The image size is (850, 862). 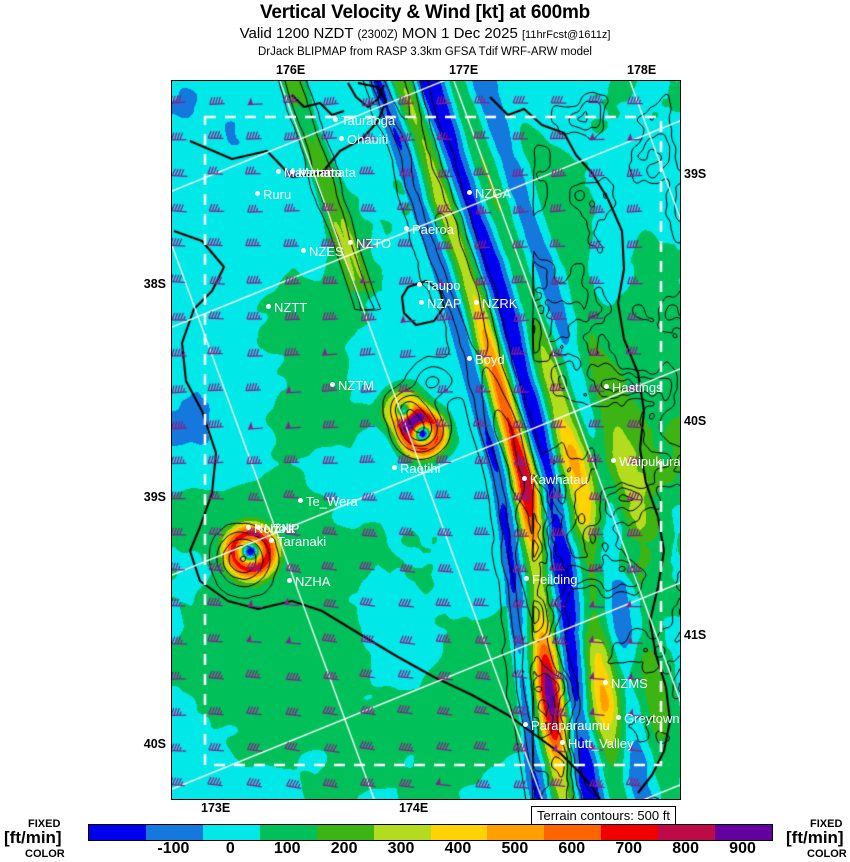 I want to click on colorbar-fixed-text-right: FIXED, so click(x=826, y=824).